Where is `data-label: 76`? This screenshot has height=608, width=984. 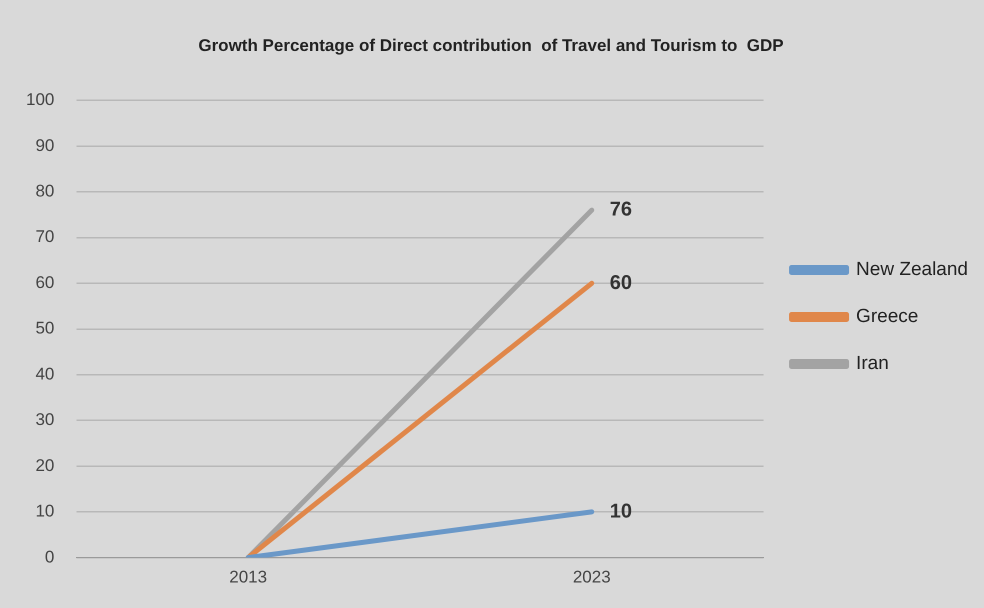
data-label: 76 is located at coordinates (621, 209).